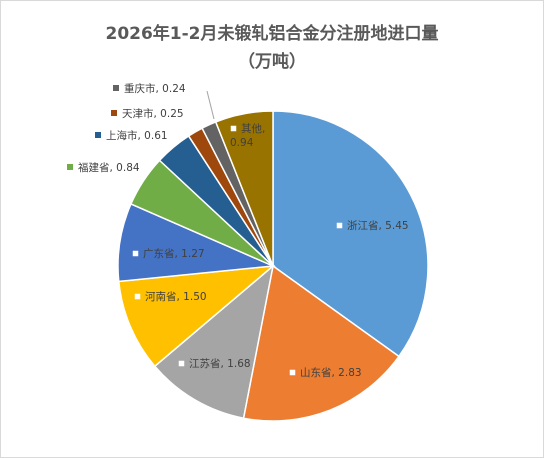 This screenshot has height=458, width=544. I want to click on slice-label-2: 山东省, 2.83, so click(325, 372).